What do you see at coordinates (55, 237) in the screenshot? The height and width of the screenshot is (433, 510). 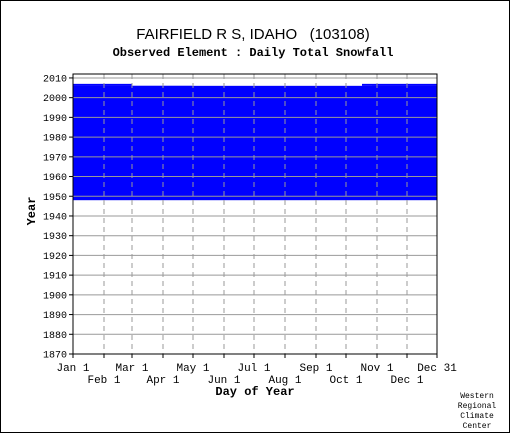 I see `y-tick-label: 1930` at bounding box center [55, 237].